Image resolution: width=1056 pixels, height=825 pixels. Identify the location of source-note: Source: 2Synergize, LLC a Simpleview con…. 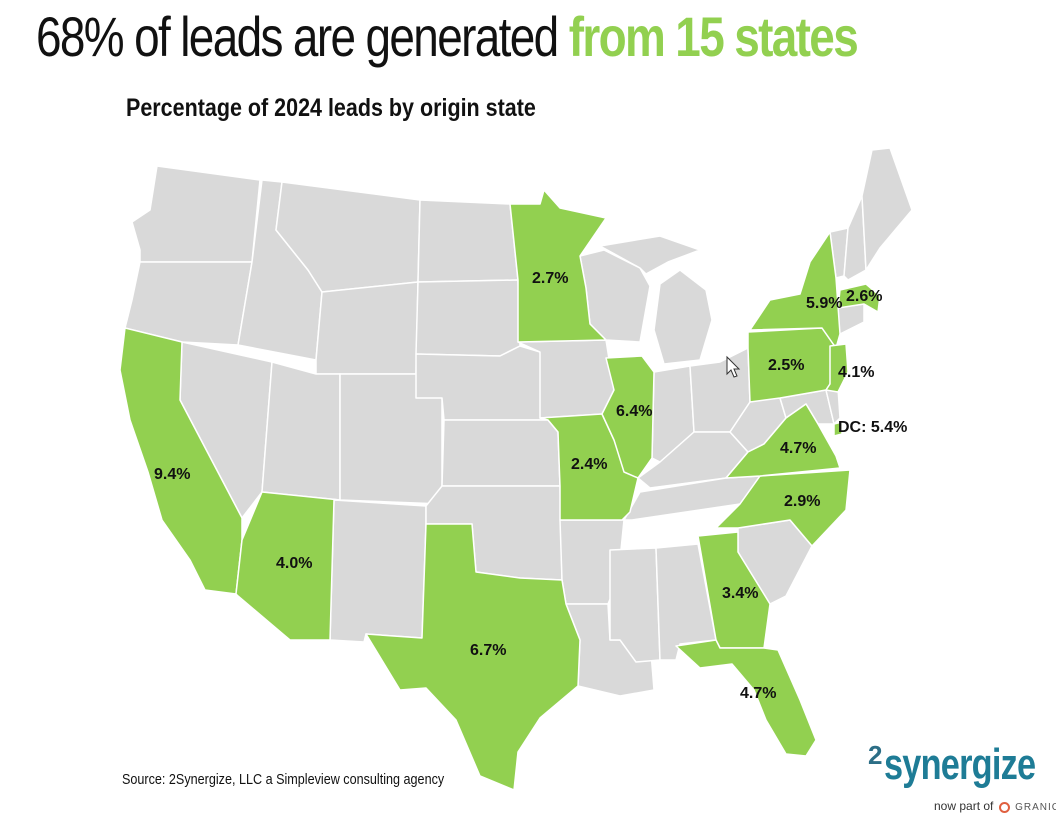
(283, 779).